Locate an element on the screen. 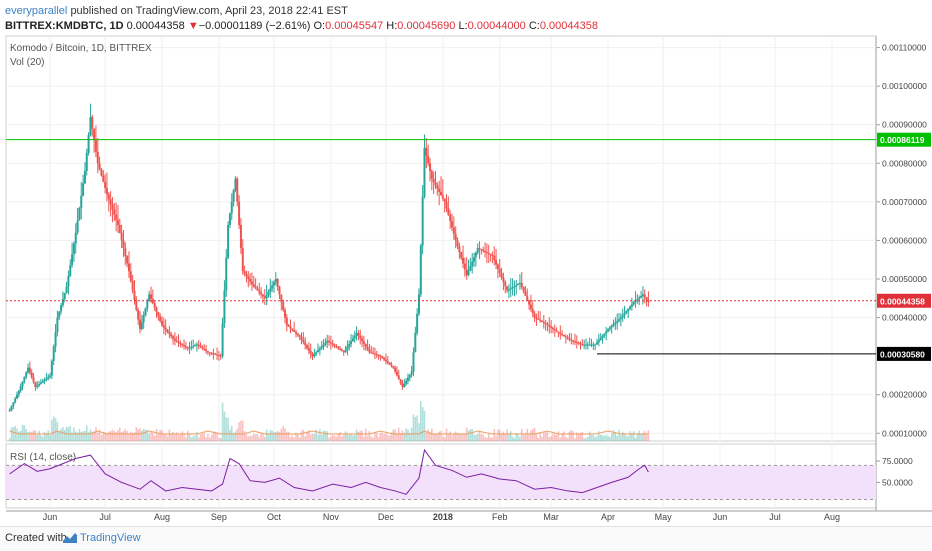 The image size is (932, 551). author-link: everyparallel is located at coordinates (36, 11).